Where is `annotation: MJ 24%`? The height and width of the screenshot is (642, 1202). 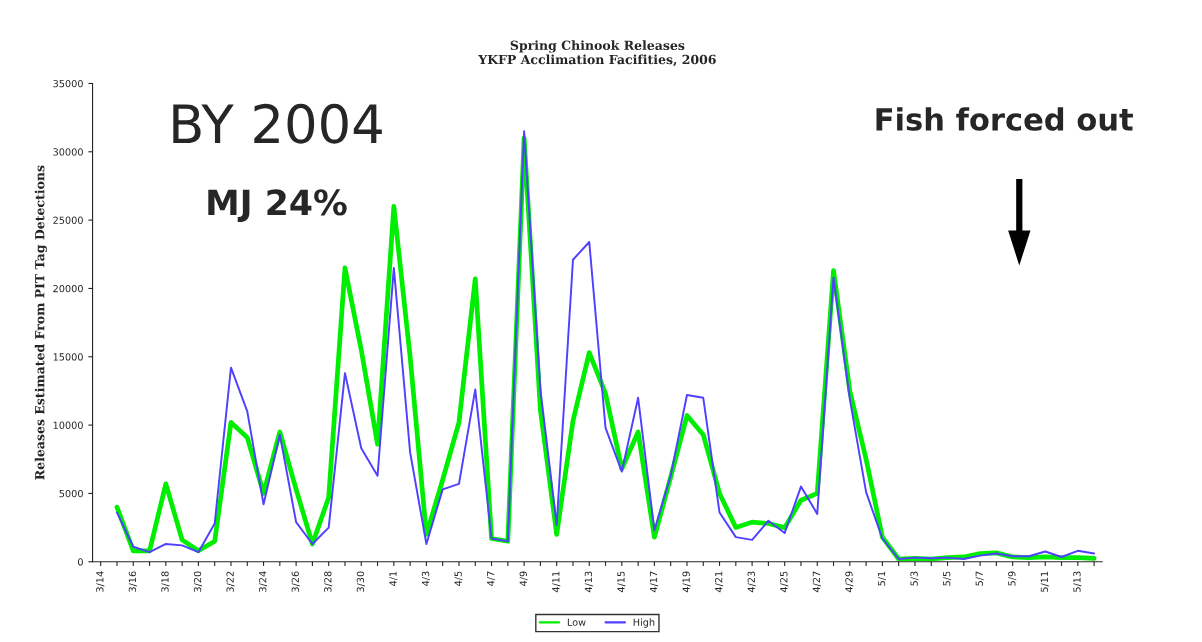 annotation: MJ 24% is located at coordinates (277, 205).